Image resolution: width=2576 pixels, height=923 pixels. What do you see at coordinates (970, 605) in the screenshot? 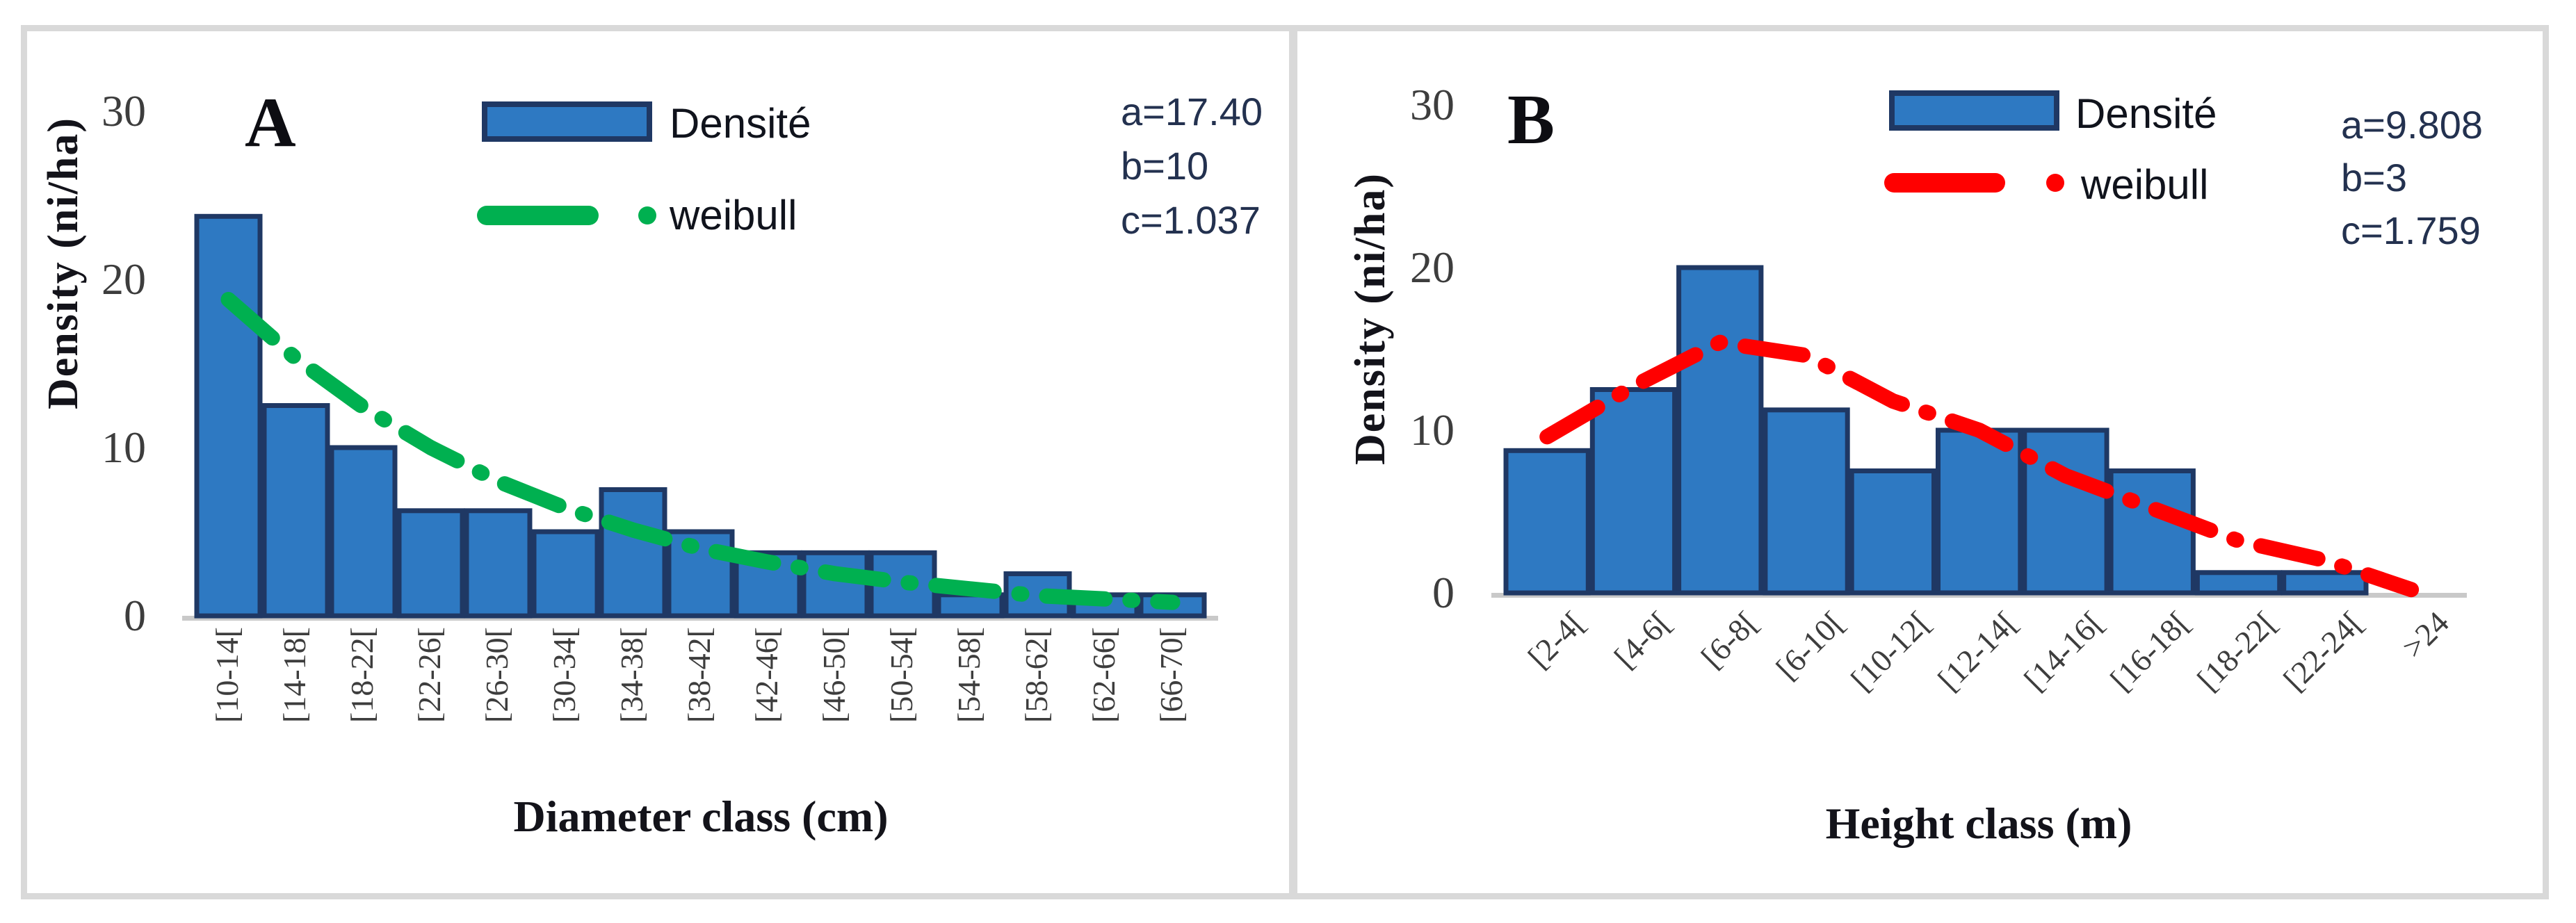
I see `density-bar-[54-58[` at bounding box center [970, 605].